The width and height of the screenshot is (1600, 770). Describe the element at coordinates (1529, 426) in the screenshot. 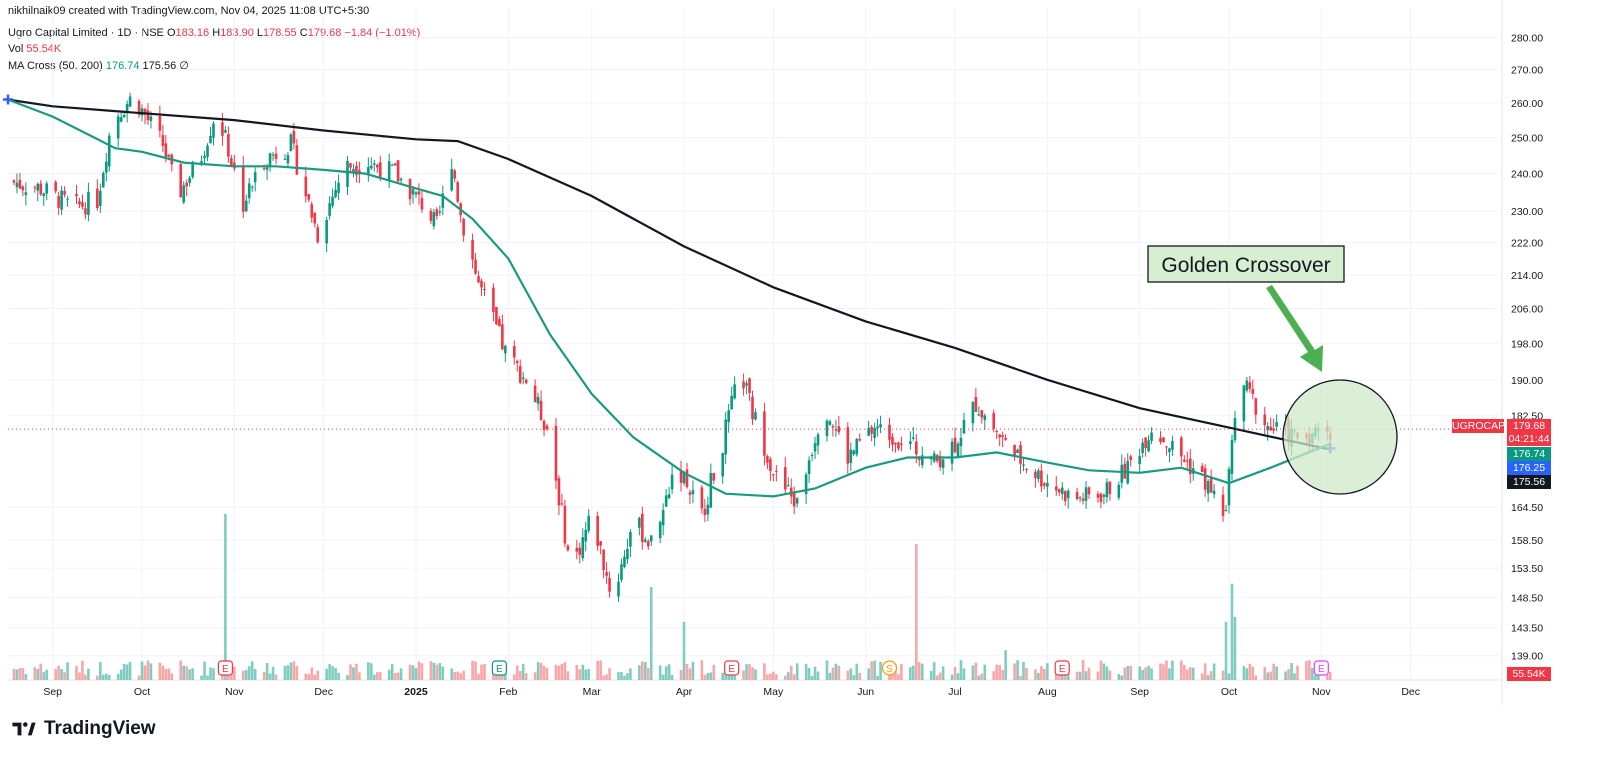

I see `last-price-tag: 179.68` at that location.